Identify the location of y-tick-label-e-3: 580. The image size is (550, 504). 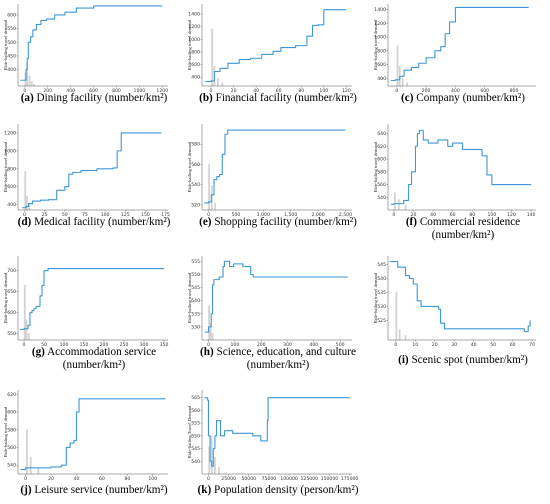
(195, 145).